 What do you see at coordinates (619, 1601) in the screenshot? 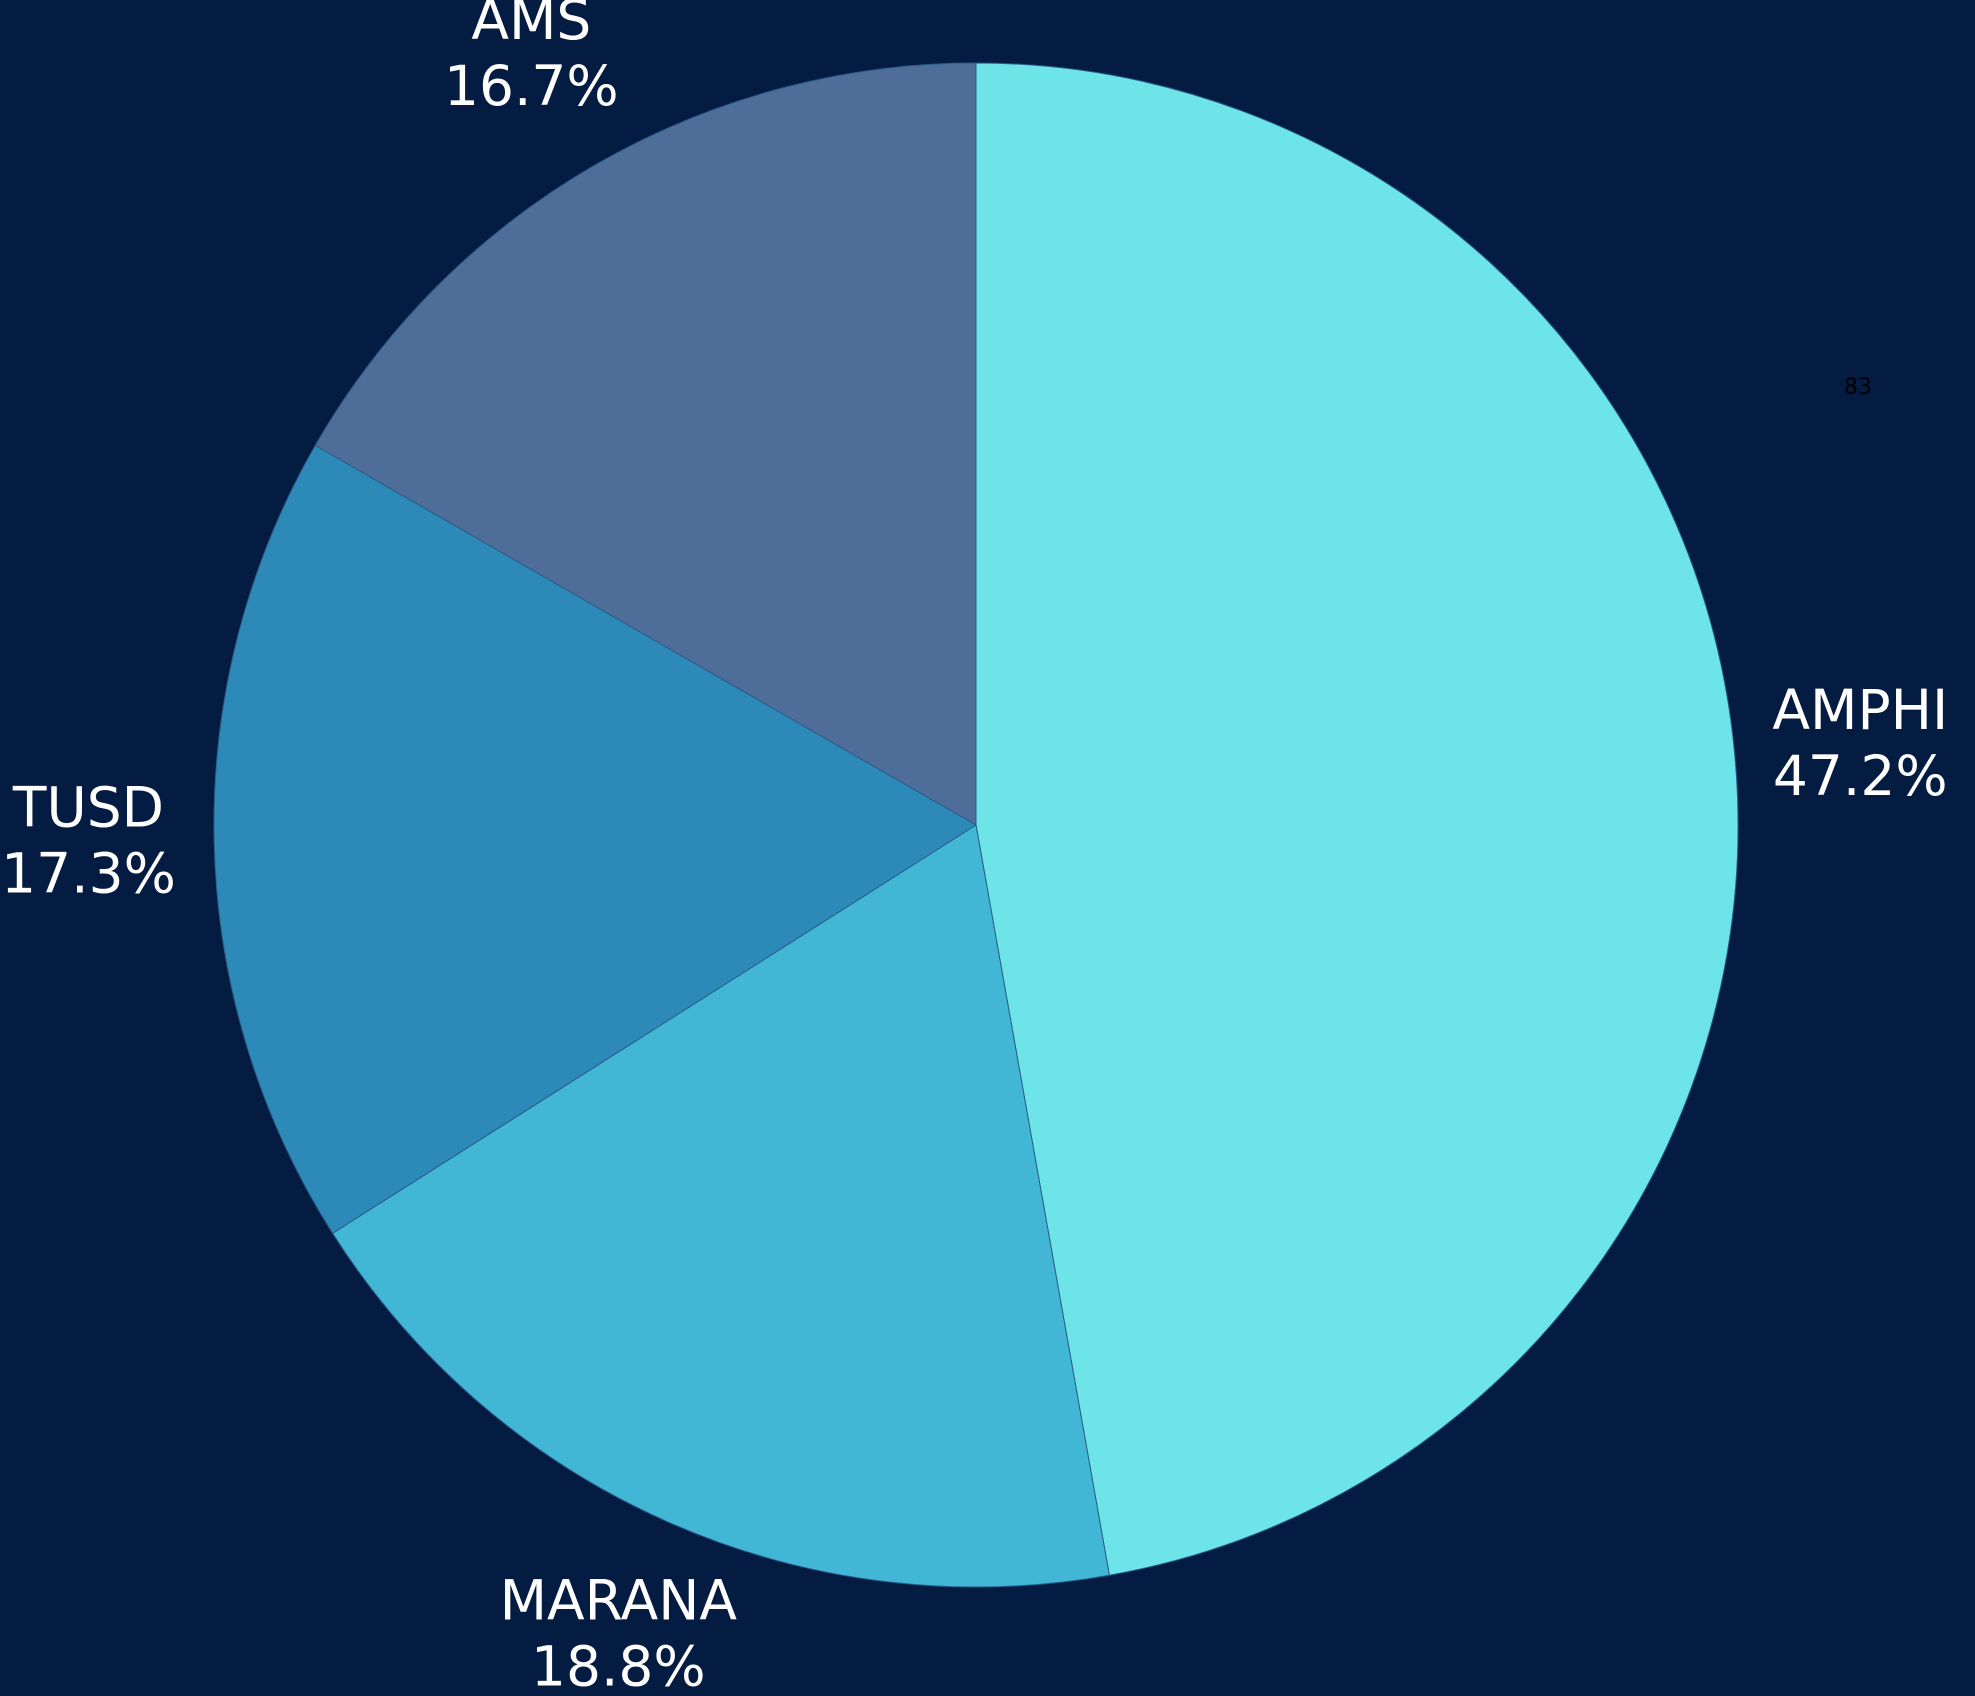
I see `slice-label: MARANA` at bounding box center [619, 1601].